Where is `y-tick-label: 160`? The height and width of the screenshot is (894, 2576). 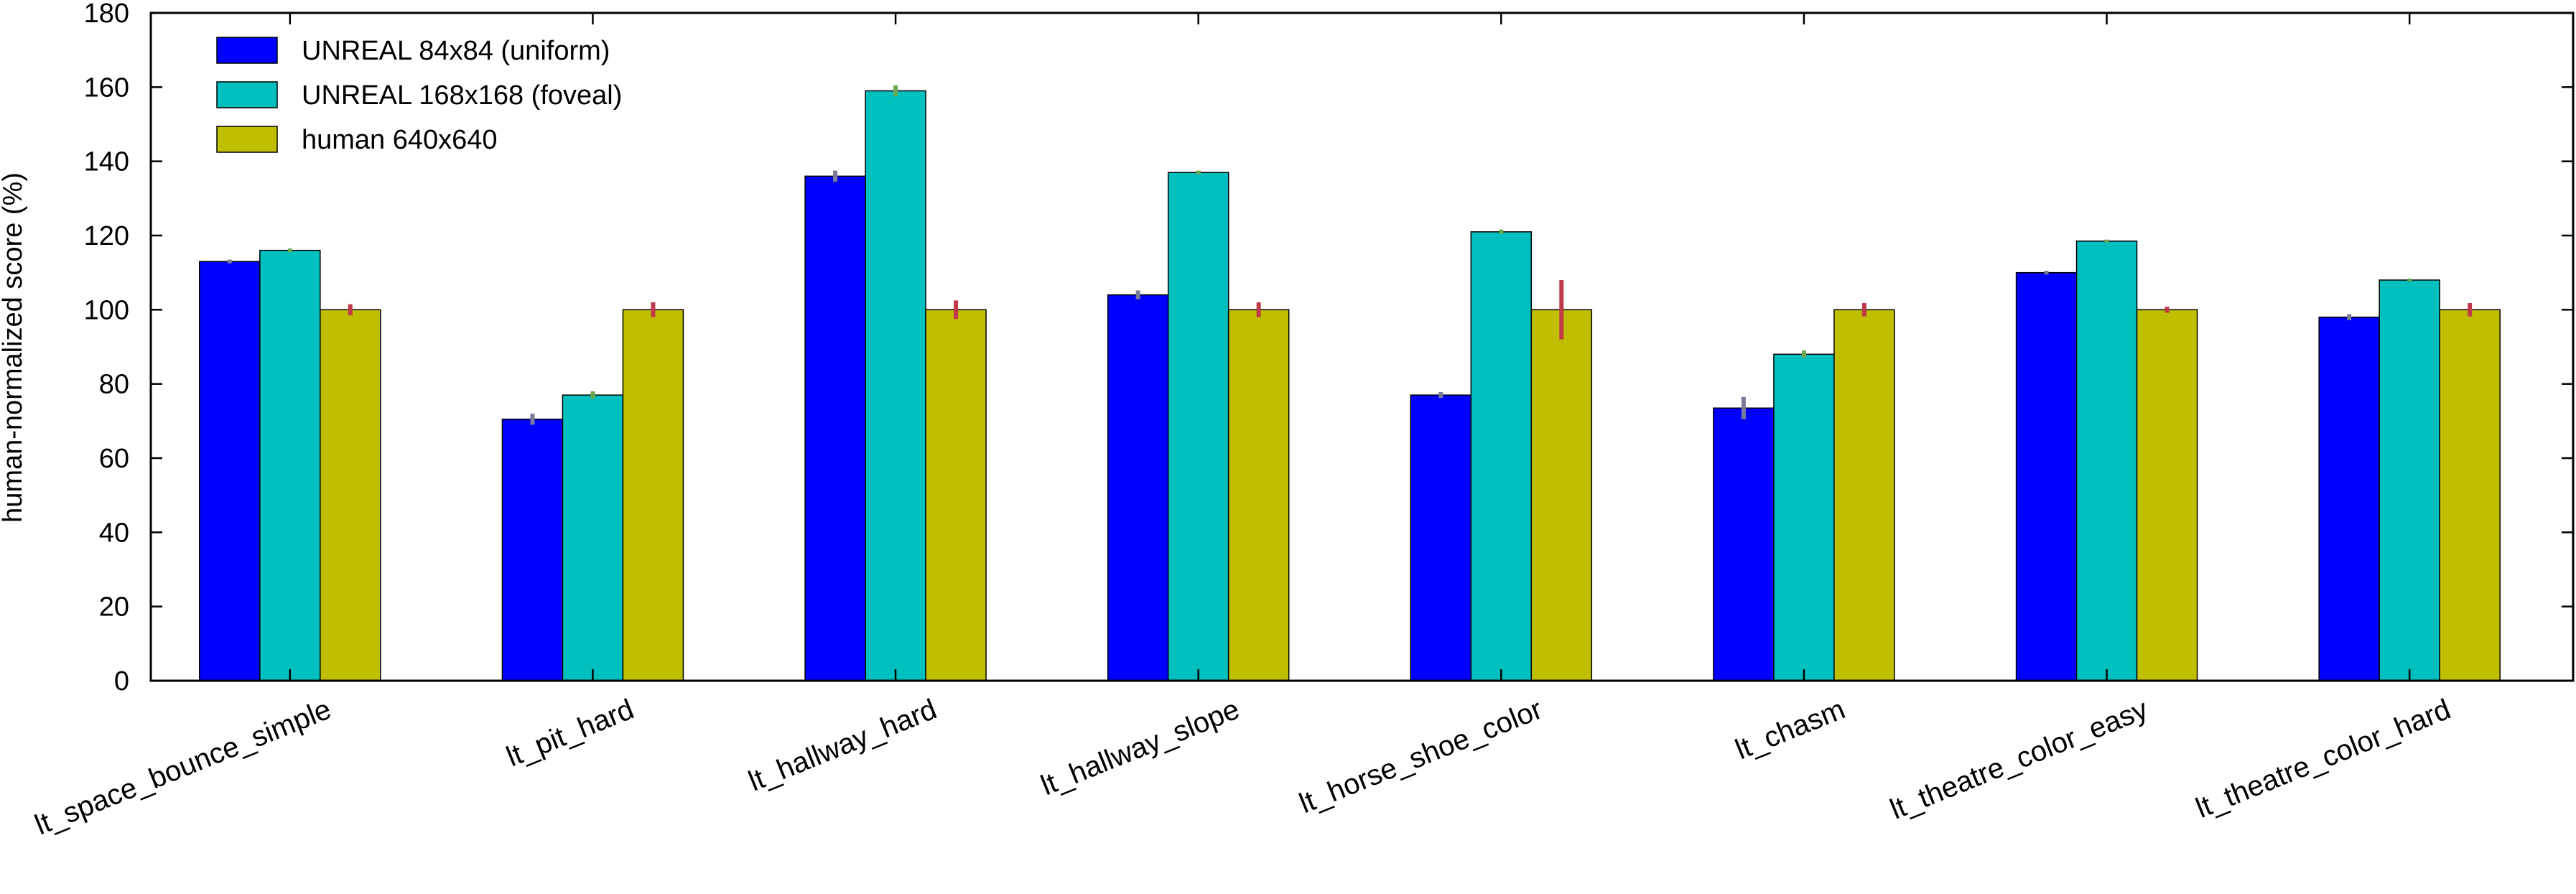 y-tick-label: 160 is located at coordinates (107, 88).